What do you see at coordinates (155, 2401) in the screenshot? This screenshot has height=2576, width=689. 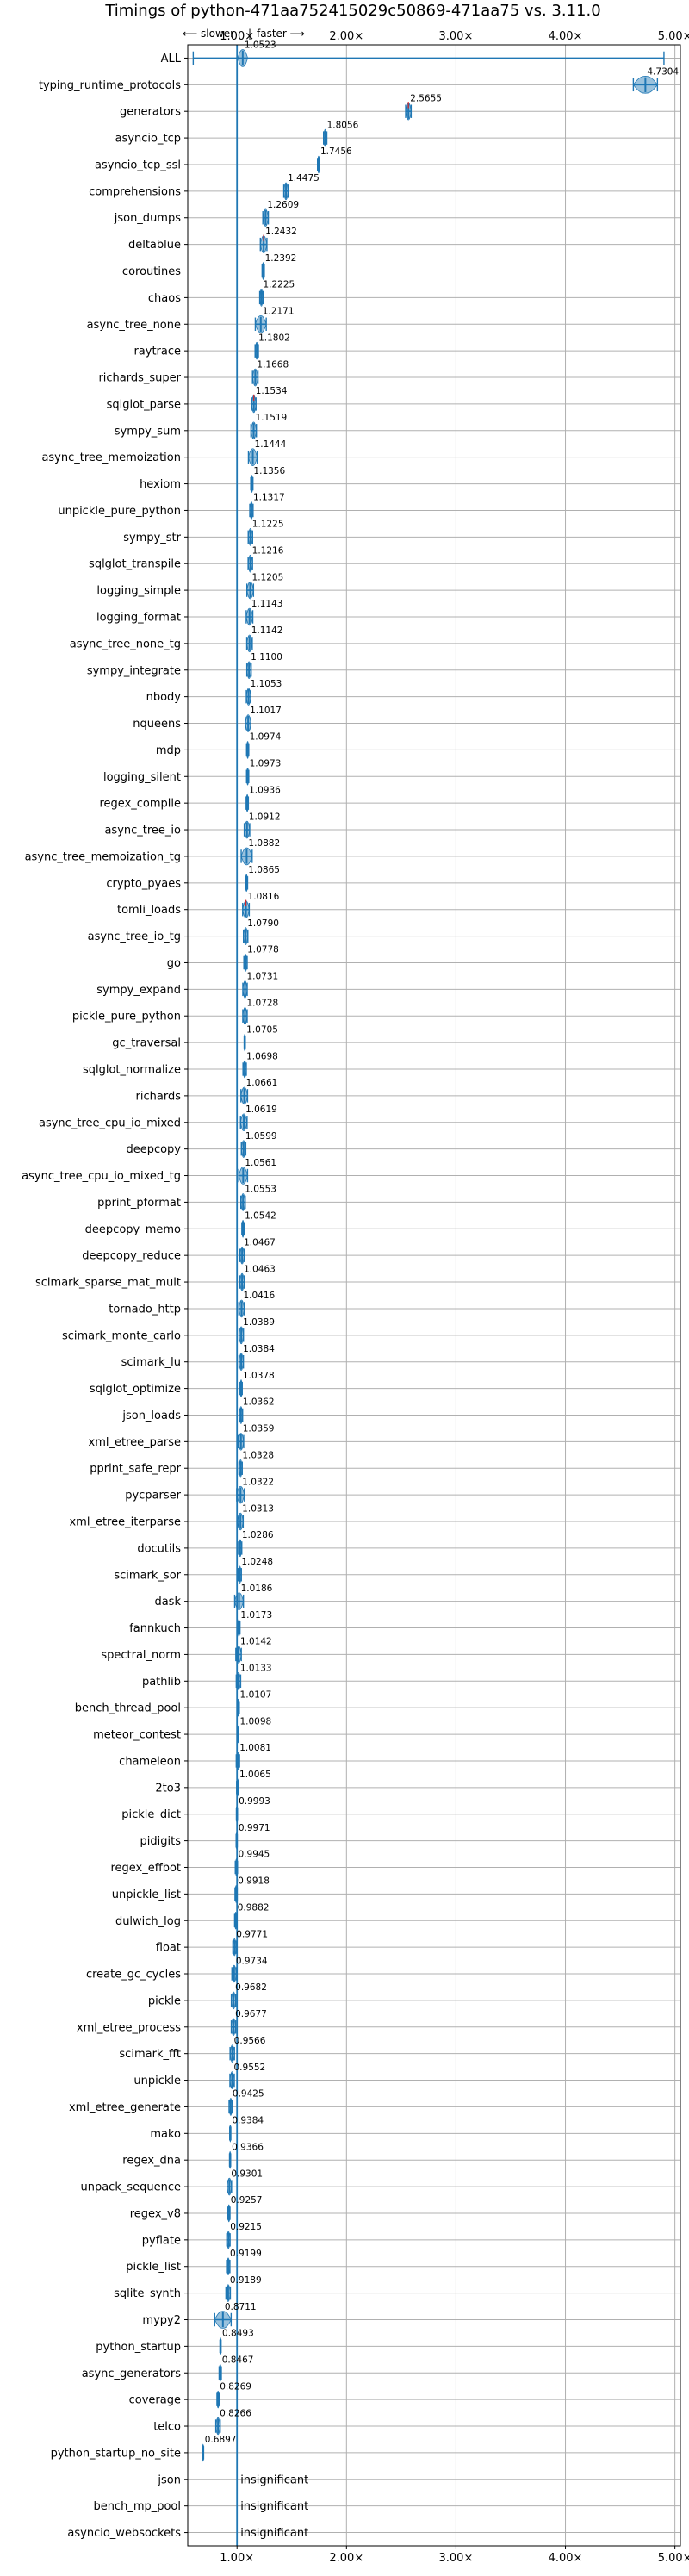 I see `benchmark-label: coverage` at bounding box center [155, 2401].